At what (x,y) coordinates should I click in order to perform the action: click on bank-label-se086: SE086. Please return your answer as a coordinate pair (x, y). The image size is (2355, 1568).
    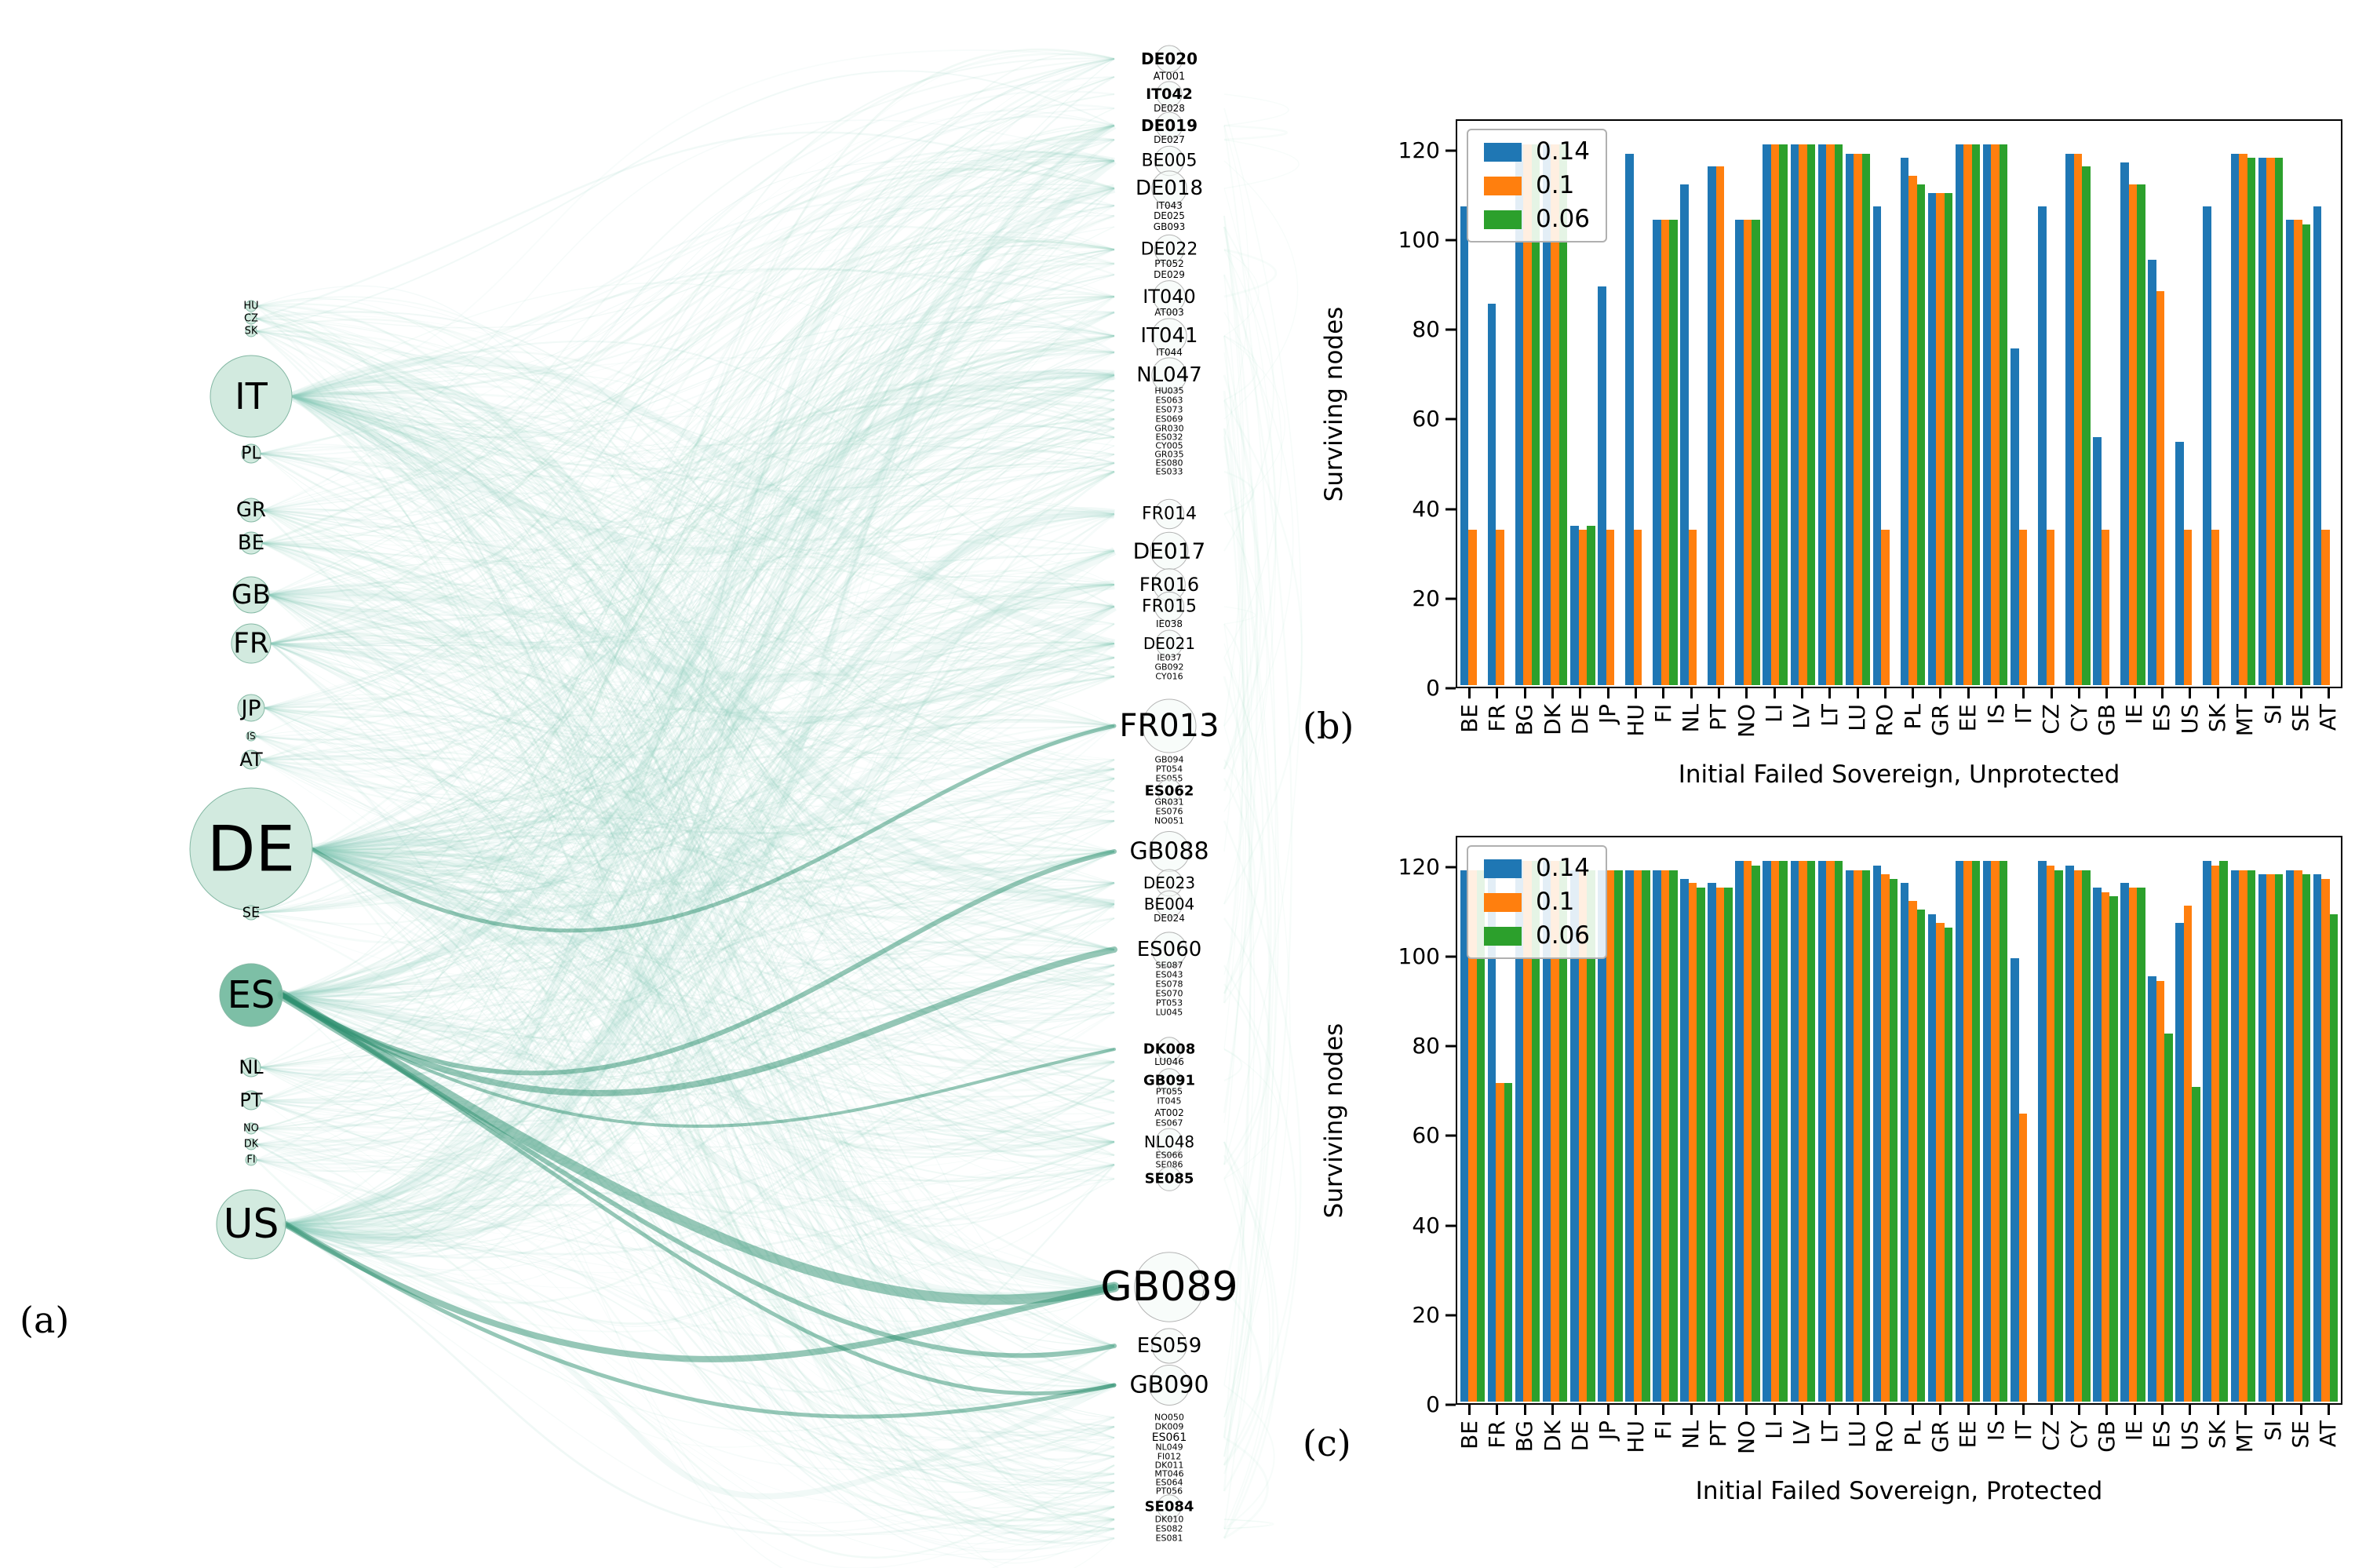
    Looking at the image, I should click on (1169, 1165).